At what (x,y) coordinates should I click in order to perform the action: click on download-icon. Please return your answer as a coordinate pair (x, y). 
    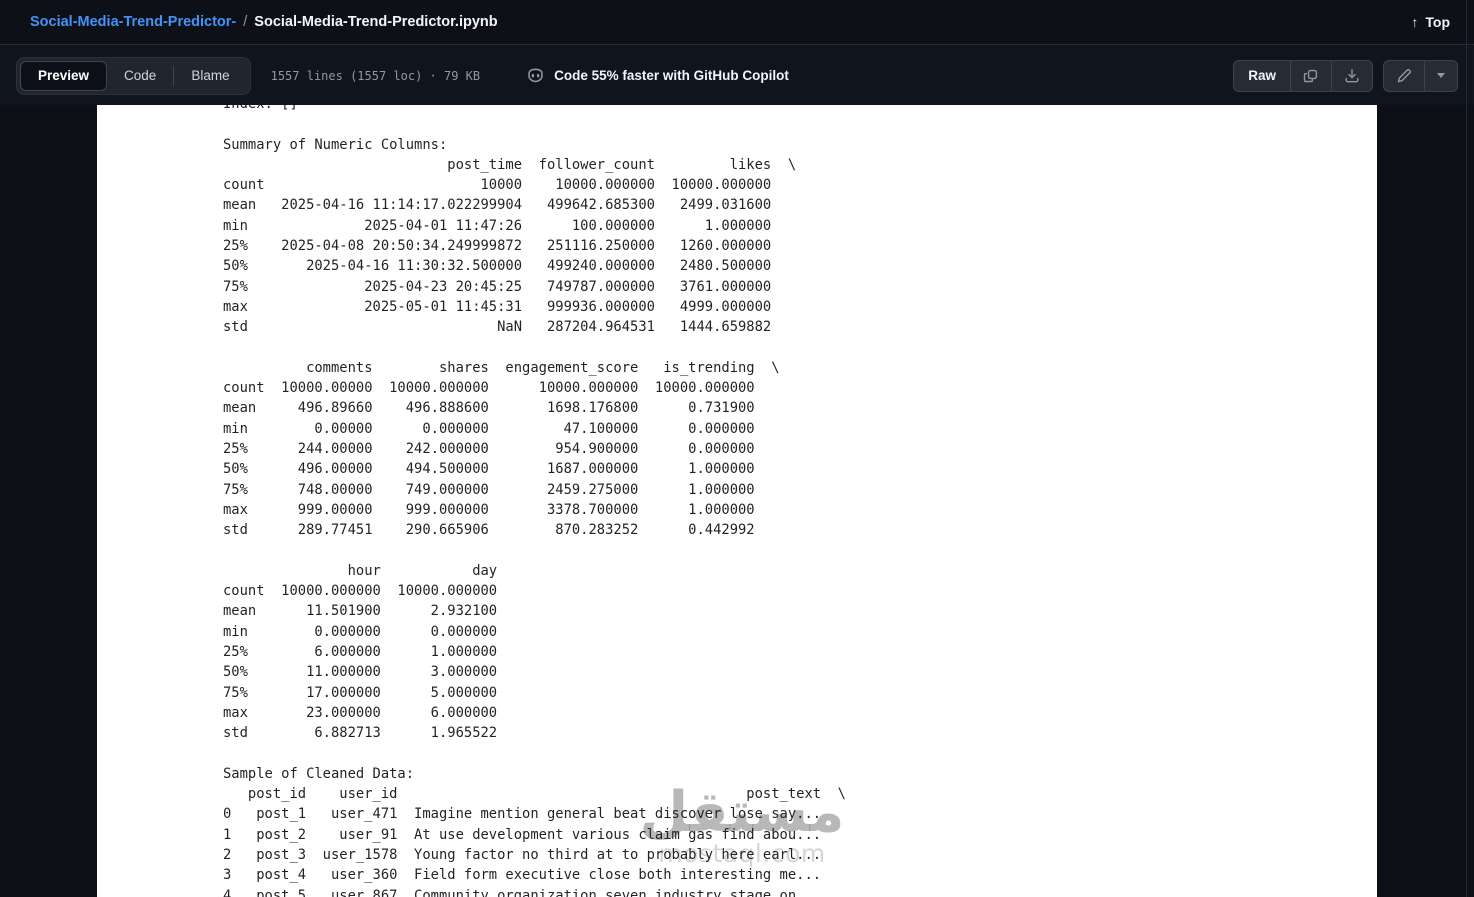
    Looking at the image, I should click on (1352, 76).